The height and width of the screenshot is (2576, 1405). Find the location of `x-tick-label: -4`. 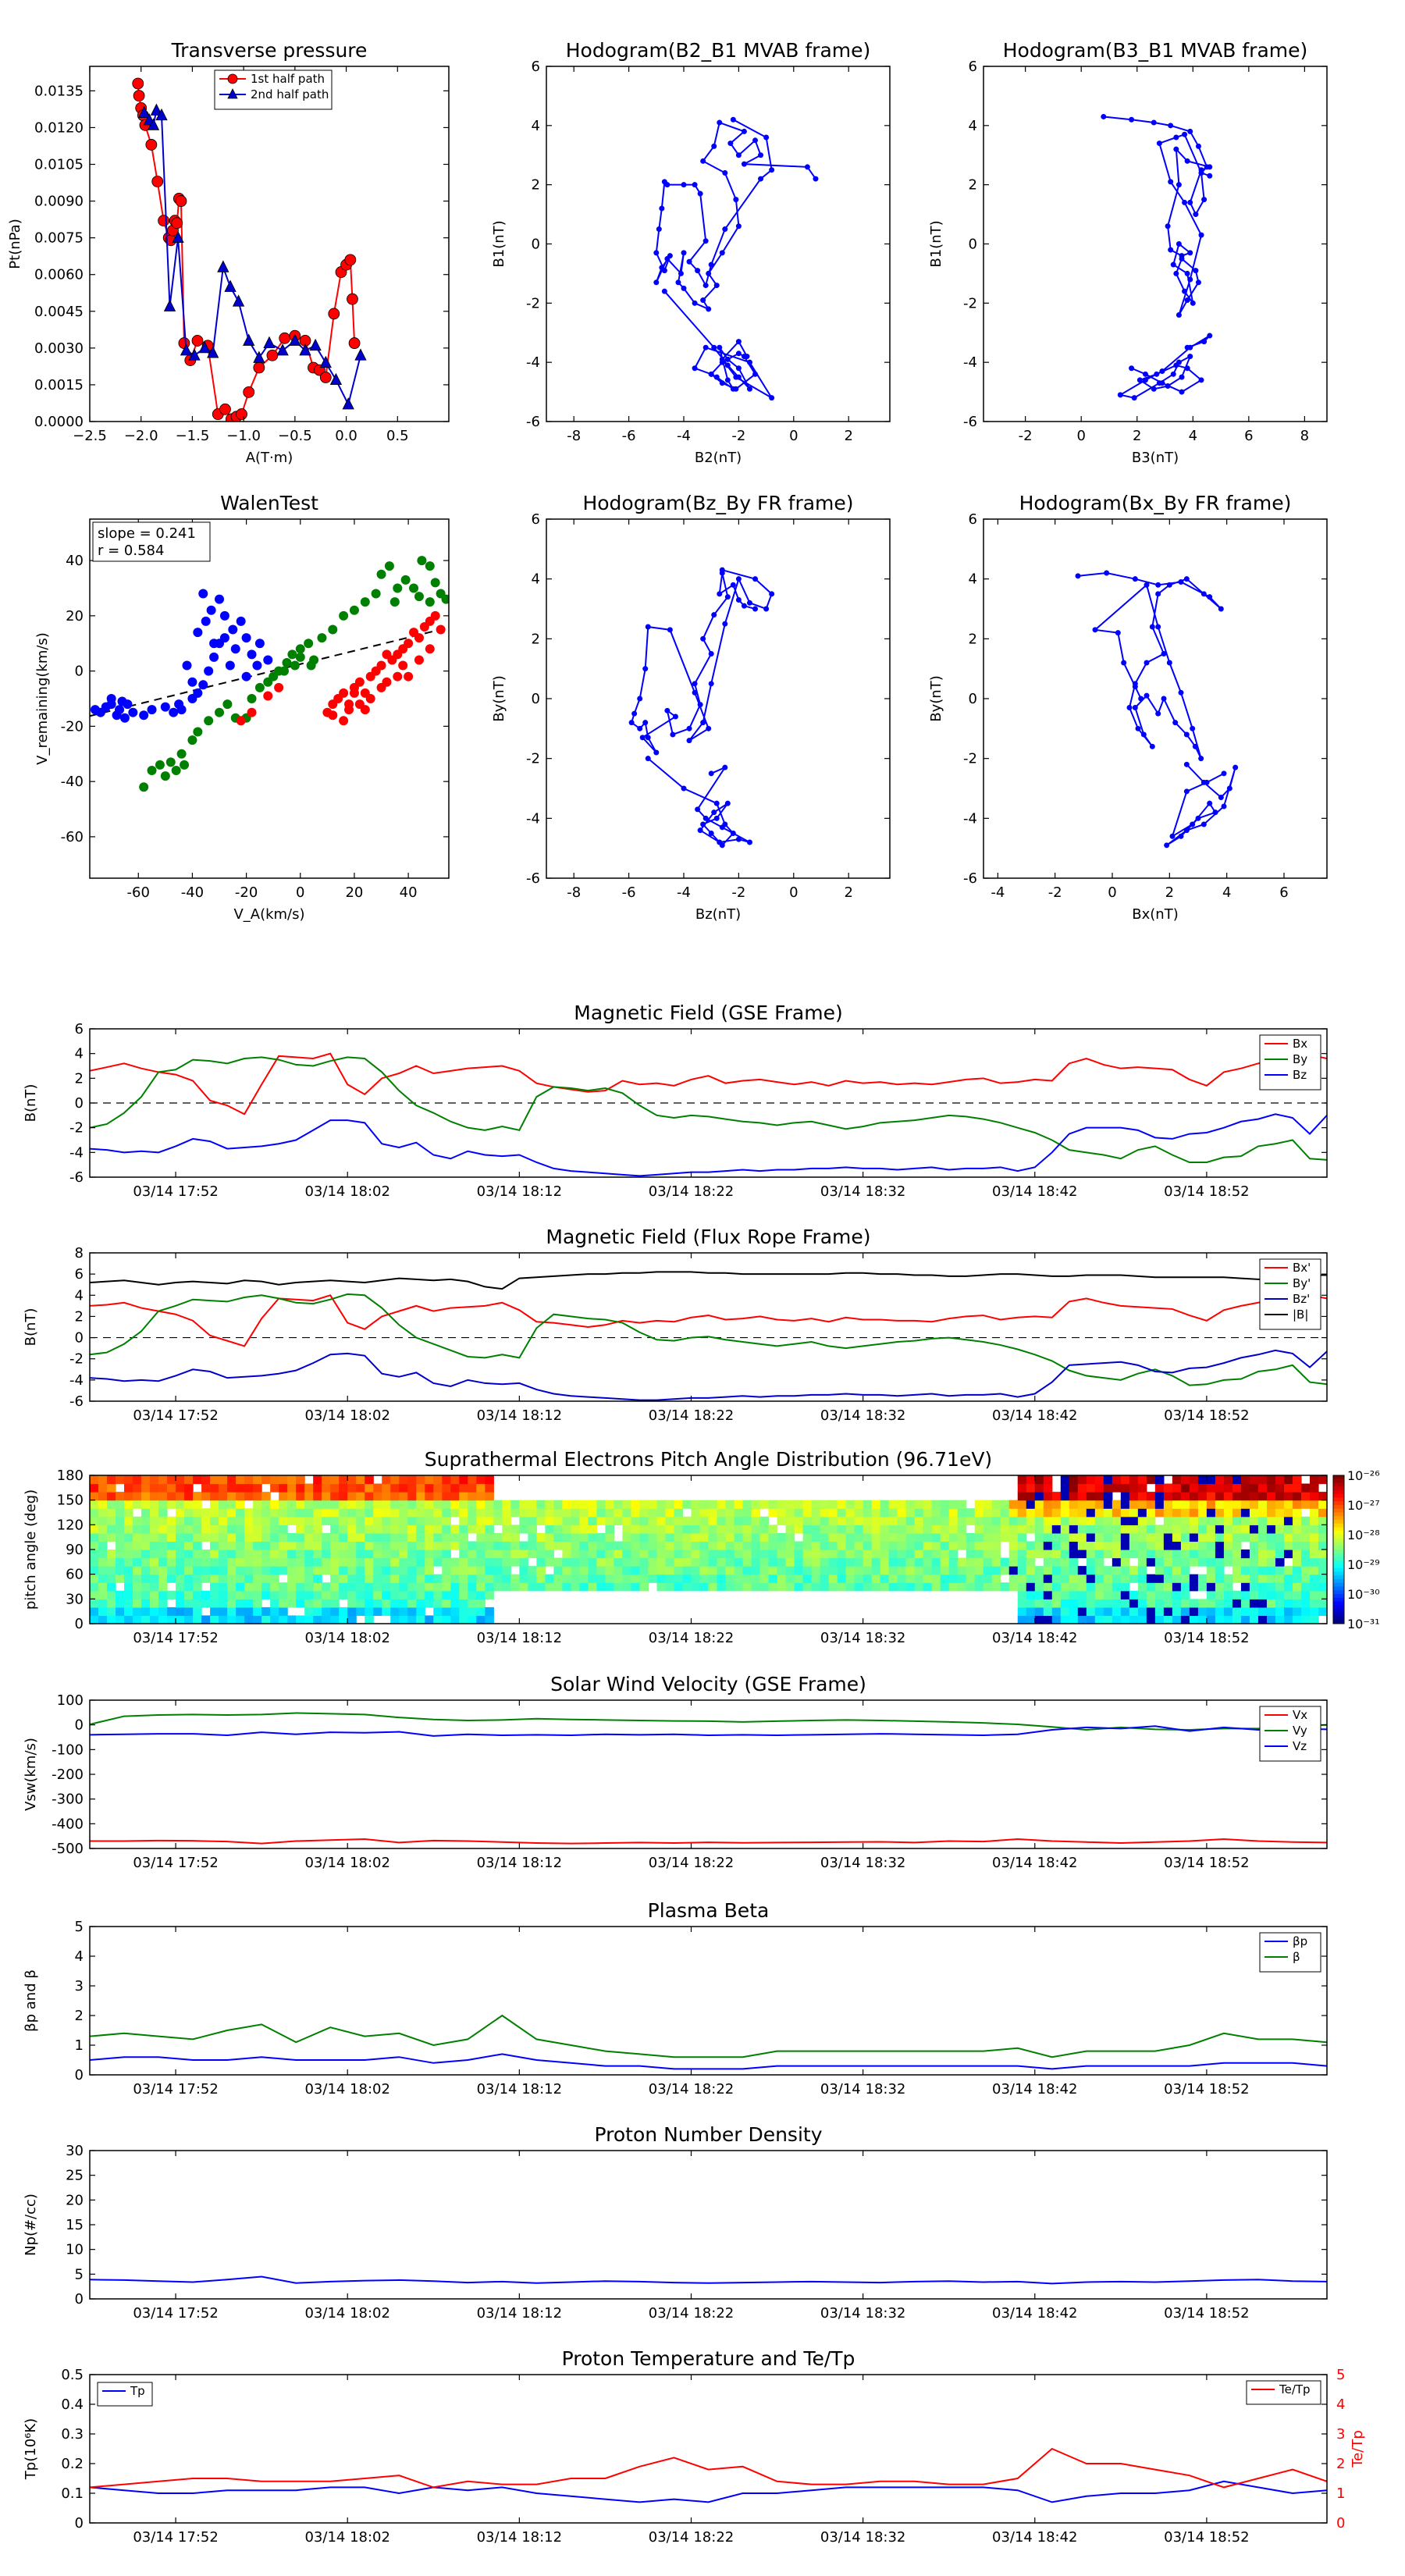

x-tick-label: -4 is located at coordinates (684, 436).